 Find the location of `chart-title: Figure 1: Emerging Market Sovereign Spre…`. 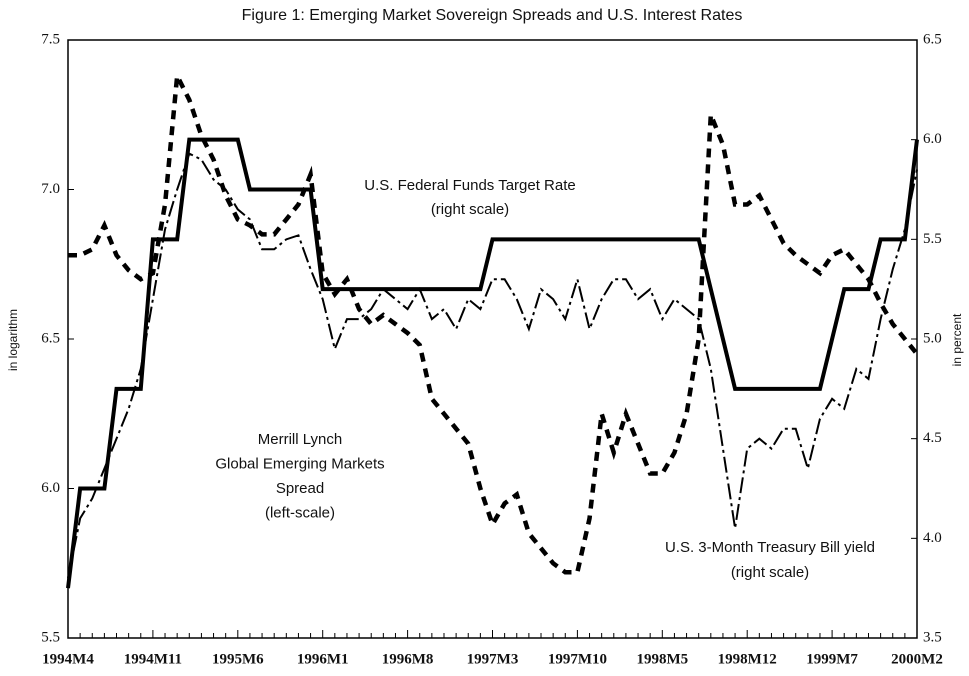

chart-title: Figure 1: Emerging Market Sovereign Spre… is located at coordinates (492, 15).